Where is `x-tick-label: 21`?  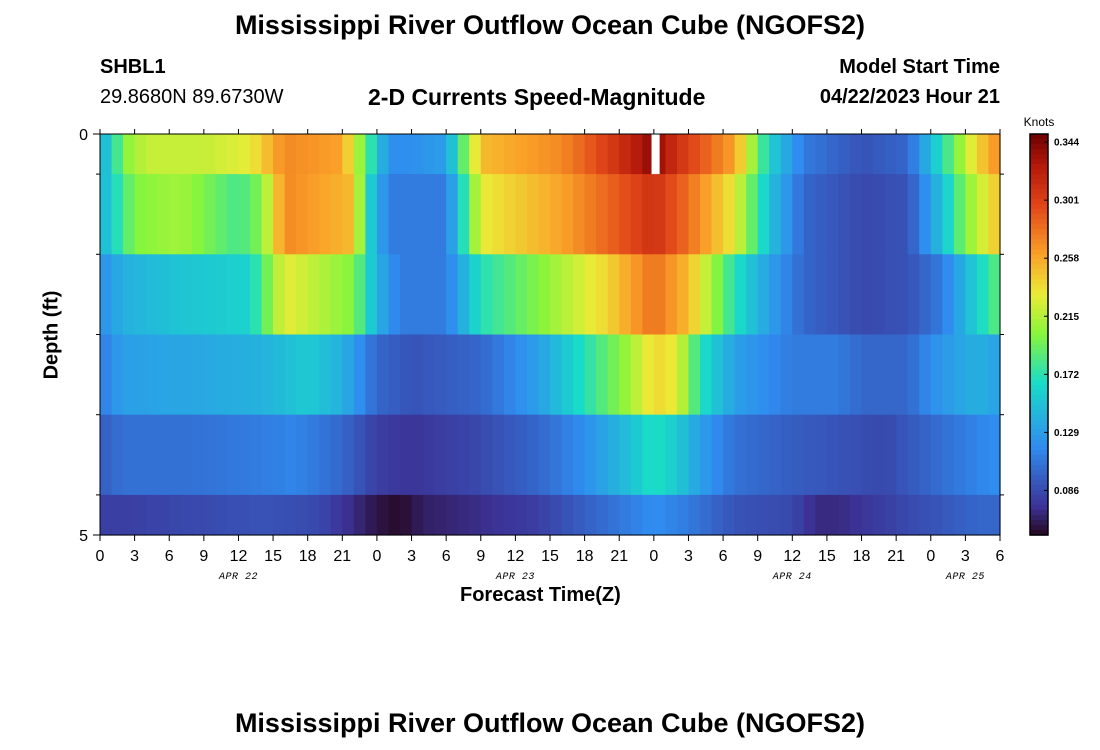
x-tick-label: 21 is located at coordinates (896, 556).